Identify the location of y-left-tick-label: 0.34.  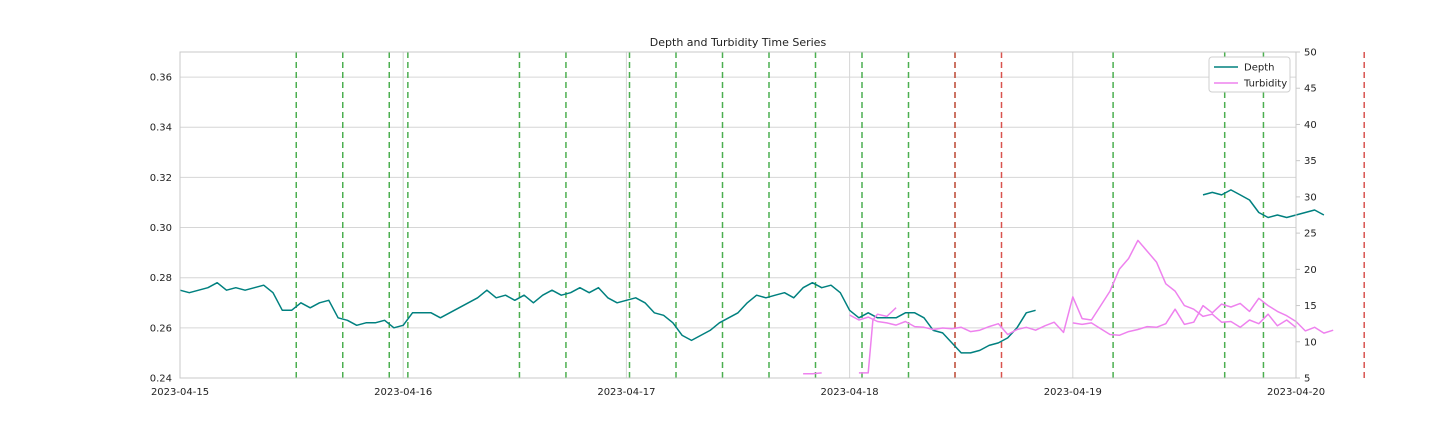
(161, 128).